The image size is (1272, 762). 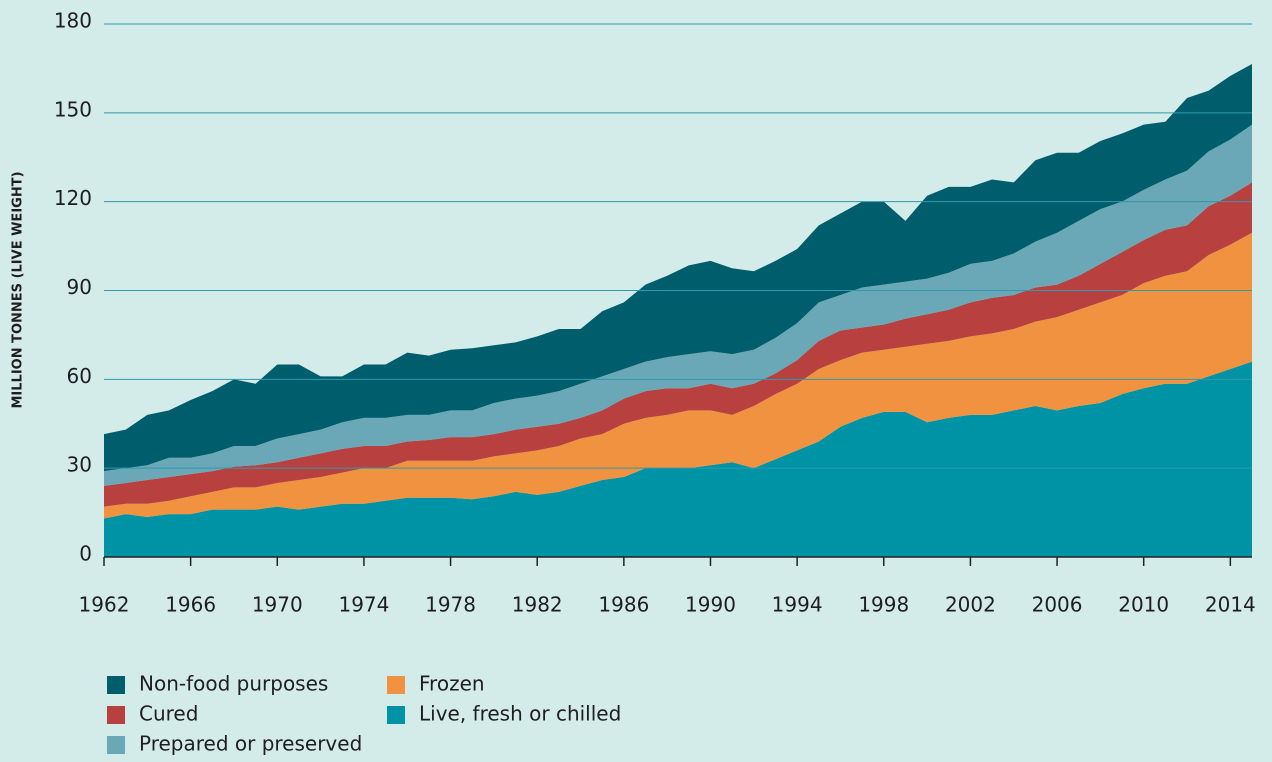 What do you see at coordinates (537, 605) in the screenshot?
I see `x-tick-label: 1982` at bounding box center [537, 605].